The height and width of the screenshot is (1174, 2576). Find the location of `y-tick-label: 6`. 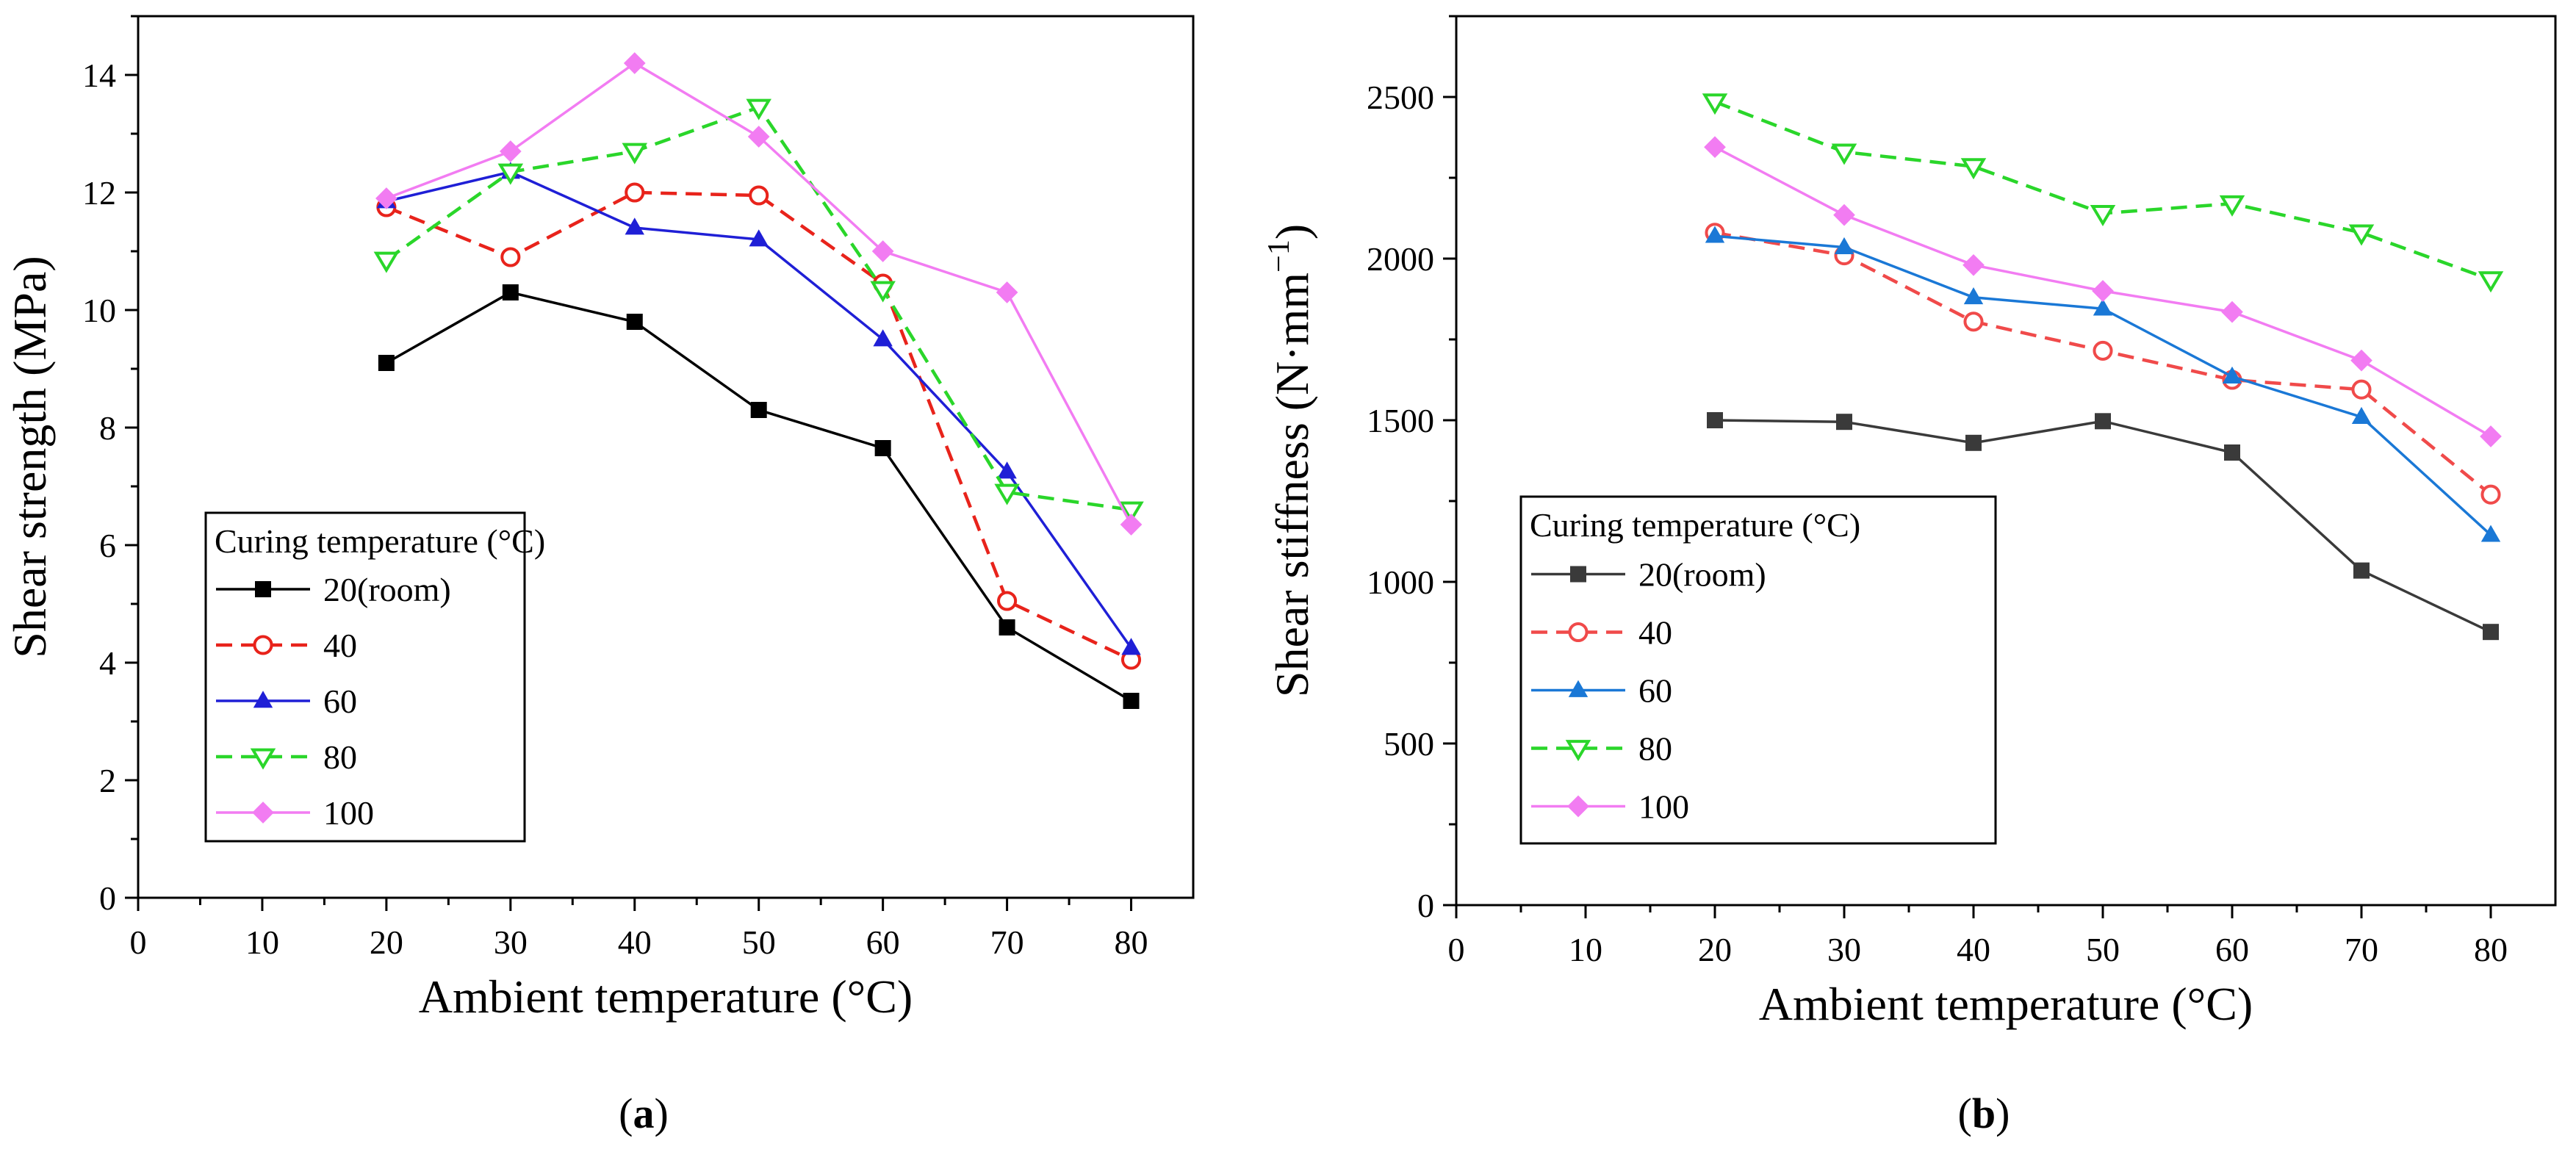

y-tick-label: 6 is located at coordinates (107, 546).